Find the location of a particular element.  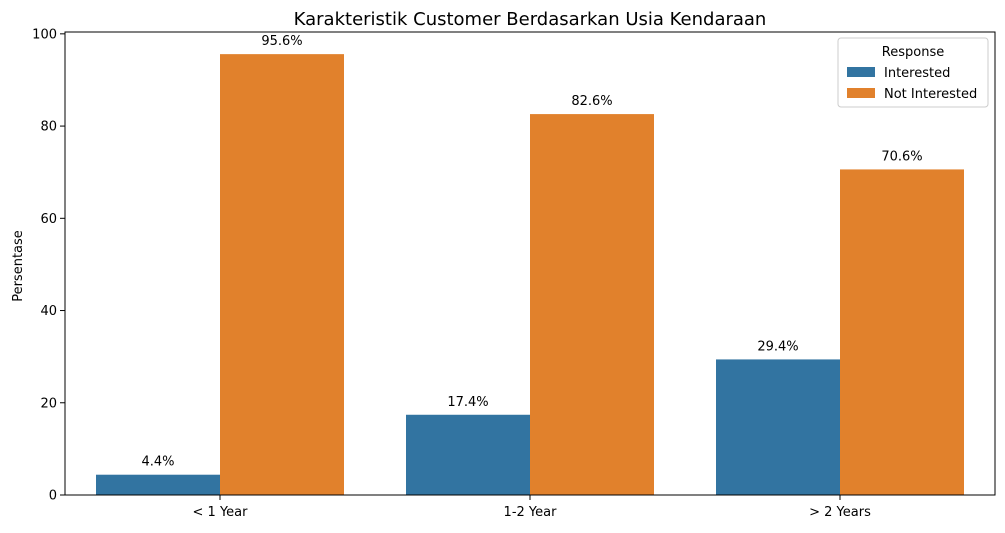

x-tick-label-2-years: > 2 Years is located at coordinates (840, 512).